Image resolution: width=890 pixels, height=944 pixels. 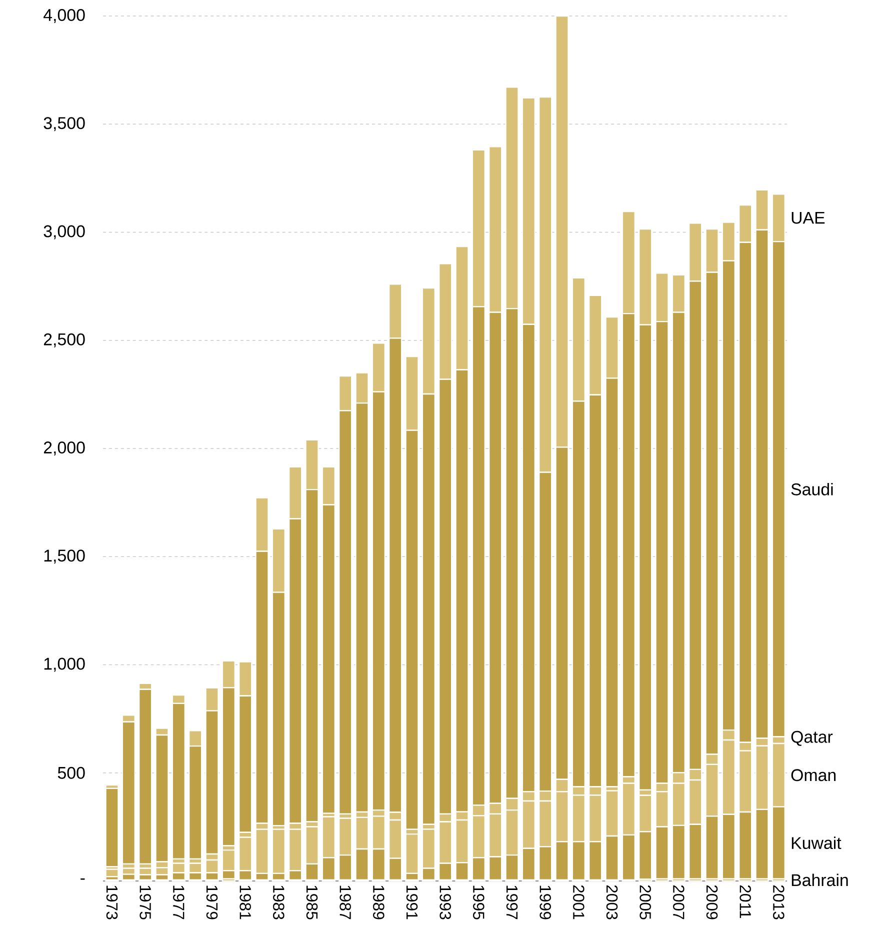 I want to click on x-tick-label: 2009, so click(x=712, y=902).